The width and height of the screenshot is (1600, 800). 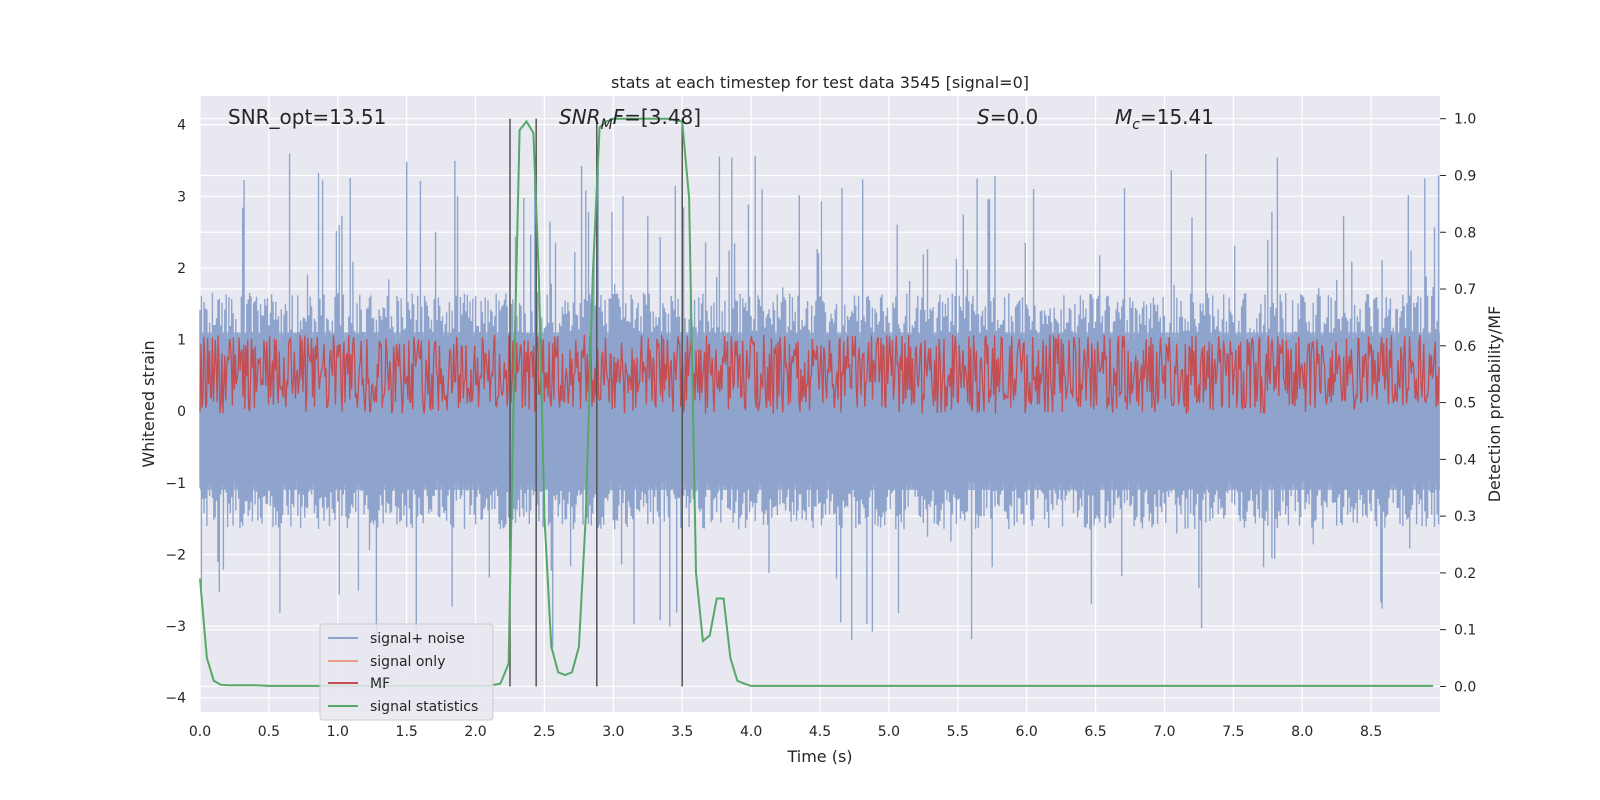 What do you see at coordinates (1164, 732) in the screenshot?
I see `x-tick-label: 7.0` at bounding box center [1164, 732].